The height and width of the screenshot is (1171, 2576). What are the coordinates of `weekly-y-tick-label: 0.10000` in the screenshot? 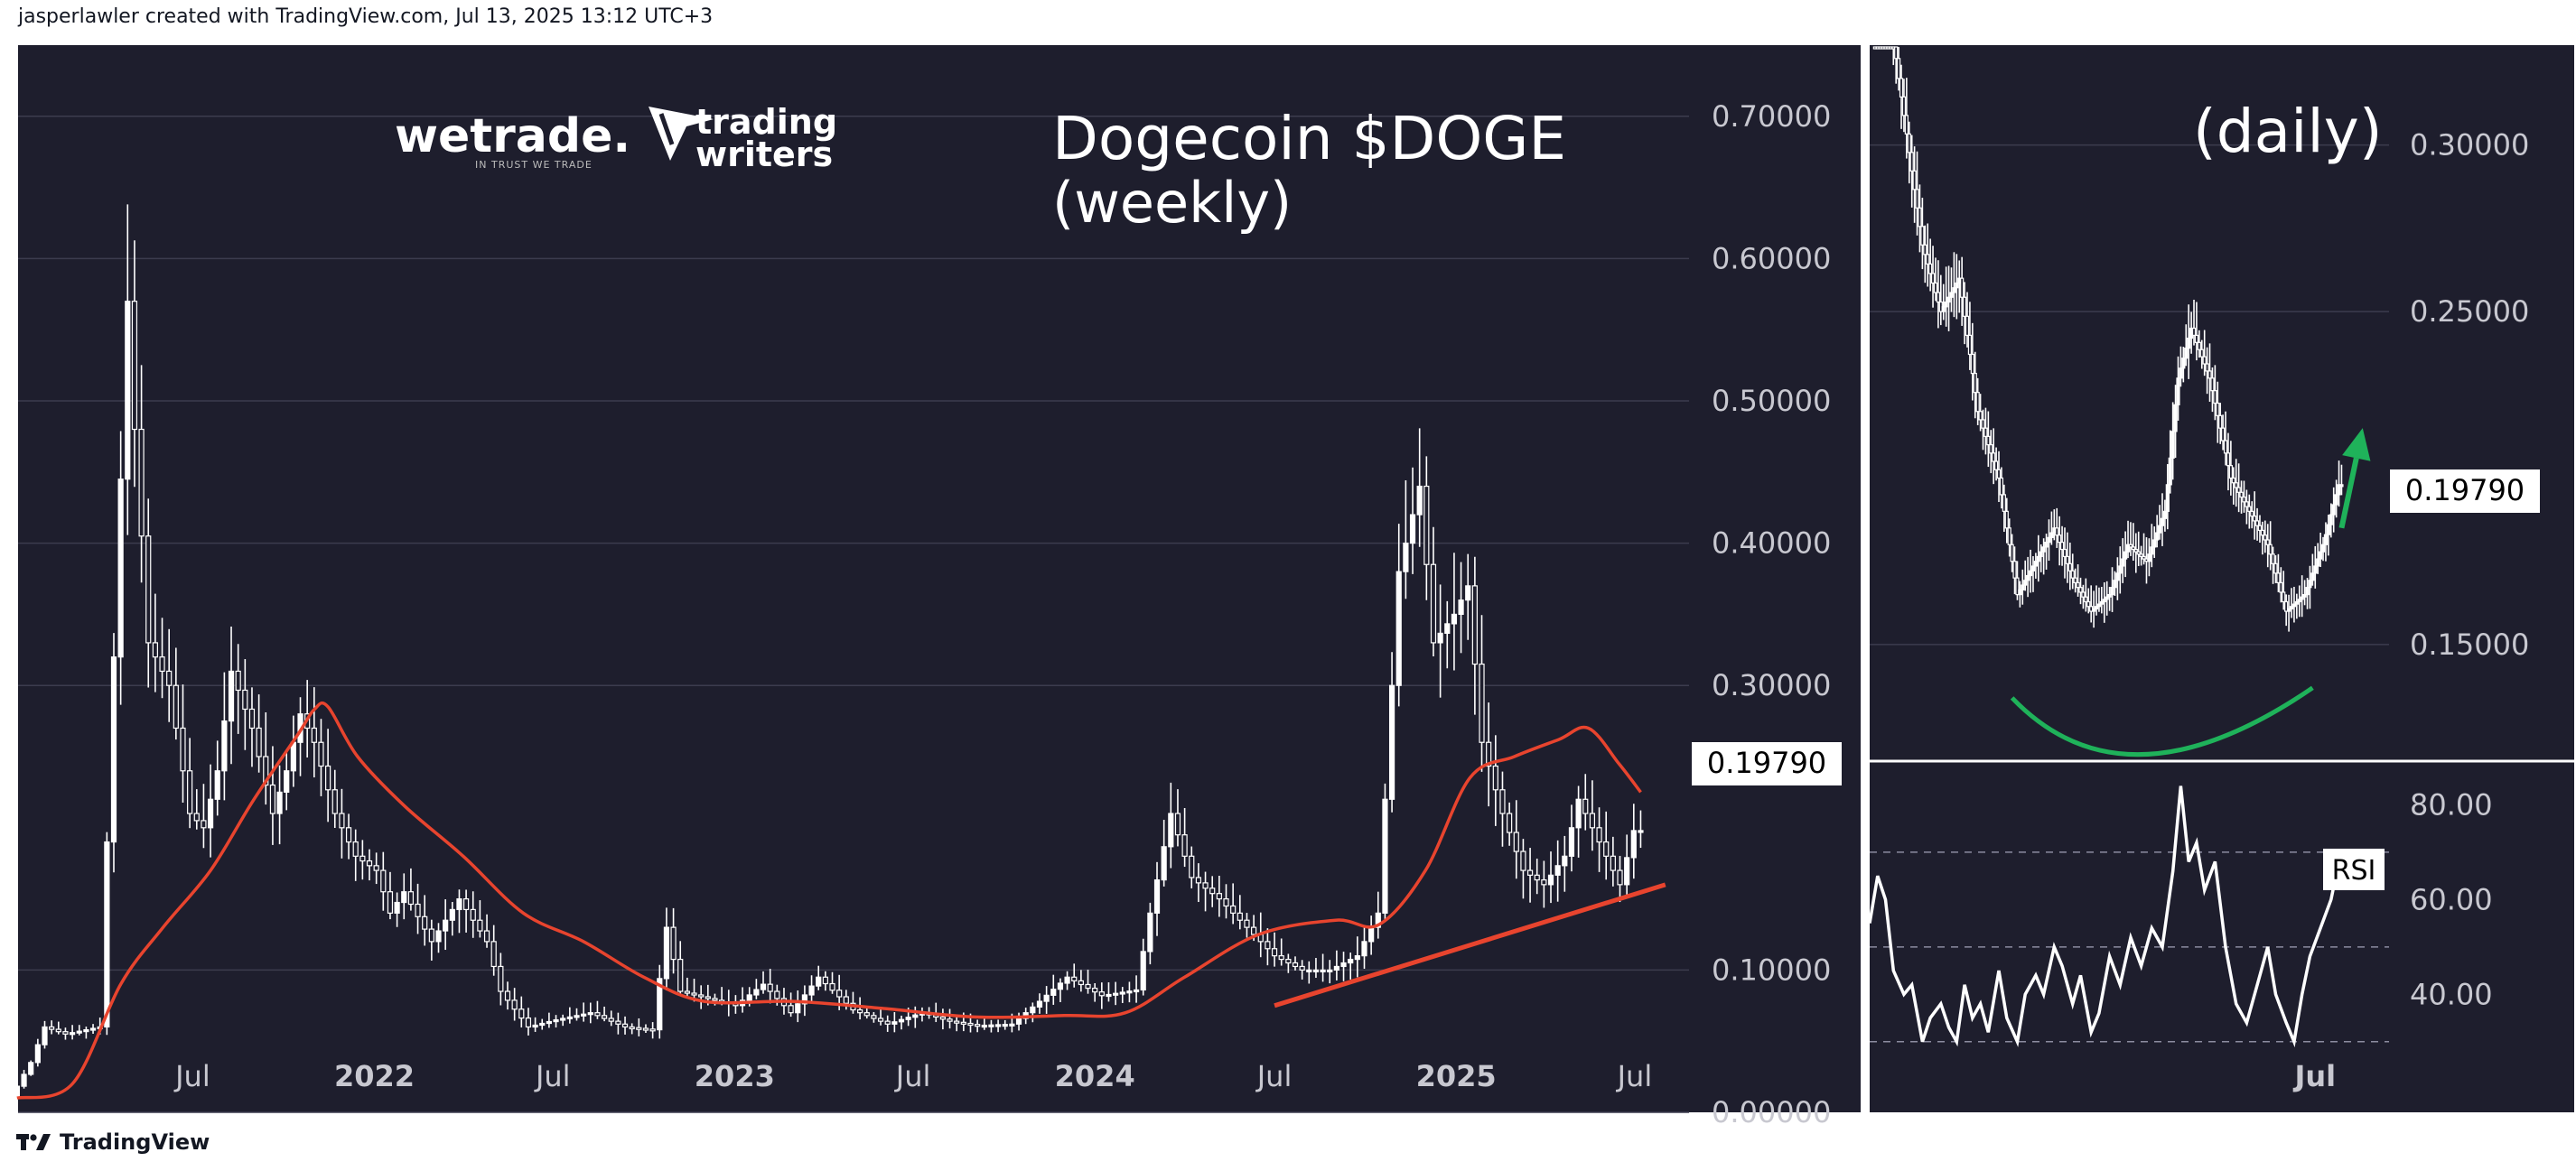 It's located at (1771, 970).